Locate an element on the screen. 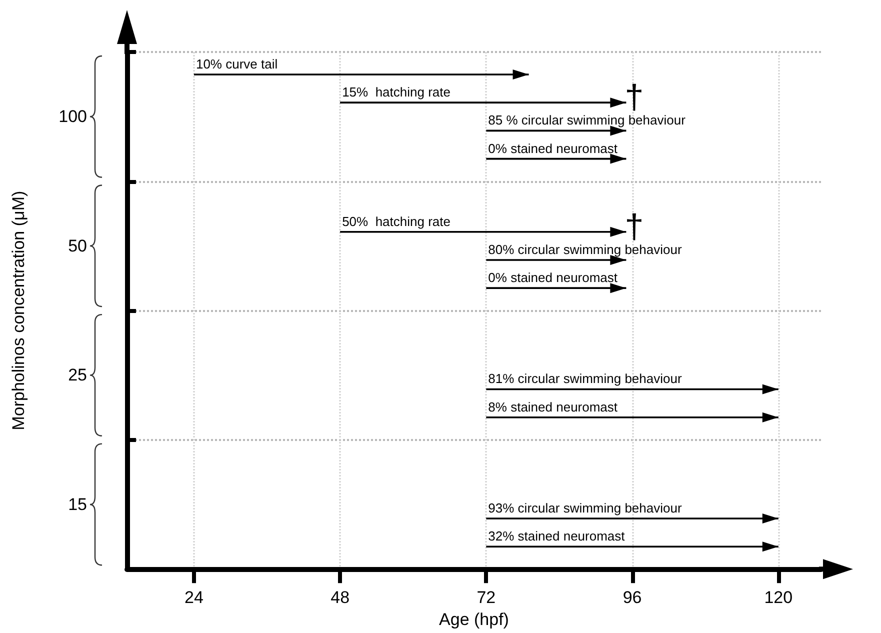 The width and height of the screenshot is (881, 633). annotation: 81% circular swimming behaviour is located at coordinates (585, 378).